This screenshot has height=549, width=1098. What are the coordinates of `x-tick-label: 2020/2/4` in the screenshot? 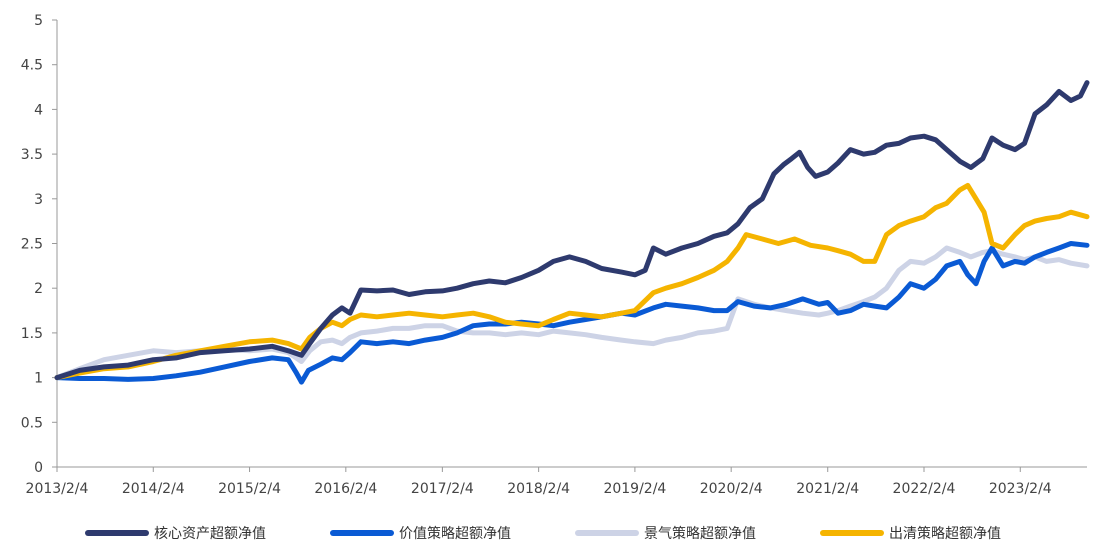 It's located at (731, 489).